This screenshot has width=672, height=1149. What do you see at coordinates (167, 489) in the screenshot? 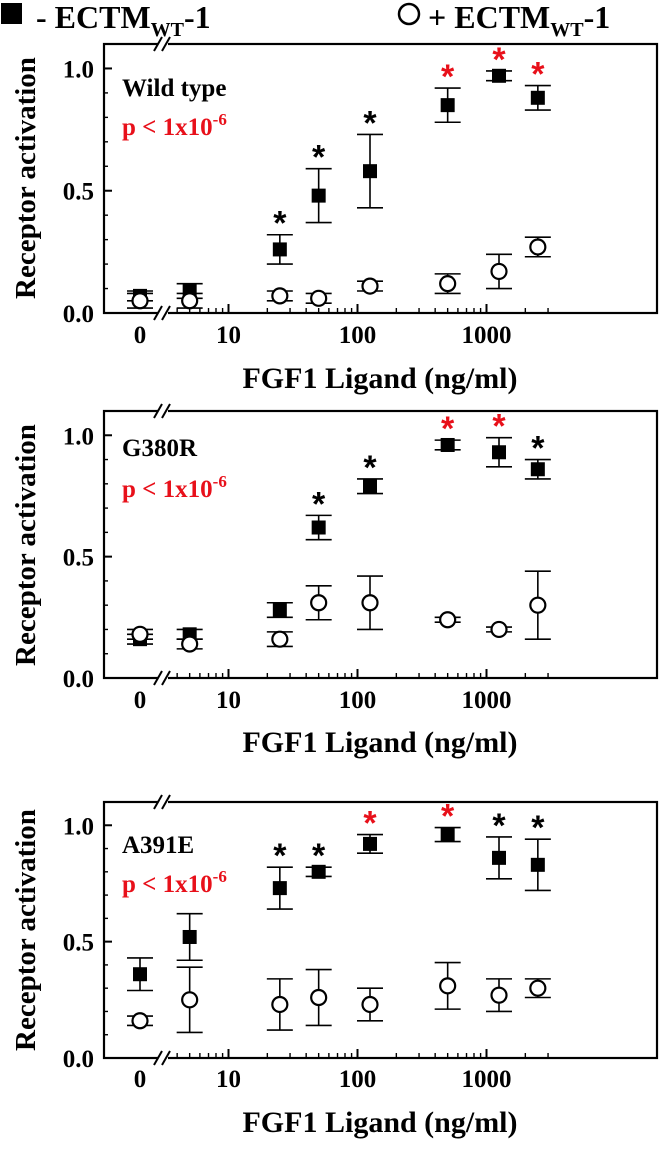
I see `p-value-text: p < 1x10` at bounding box center [167, 489].